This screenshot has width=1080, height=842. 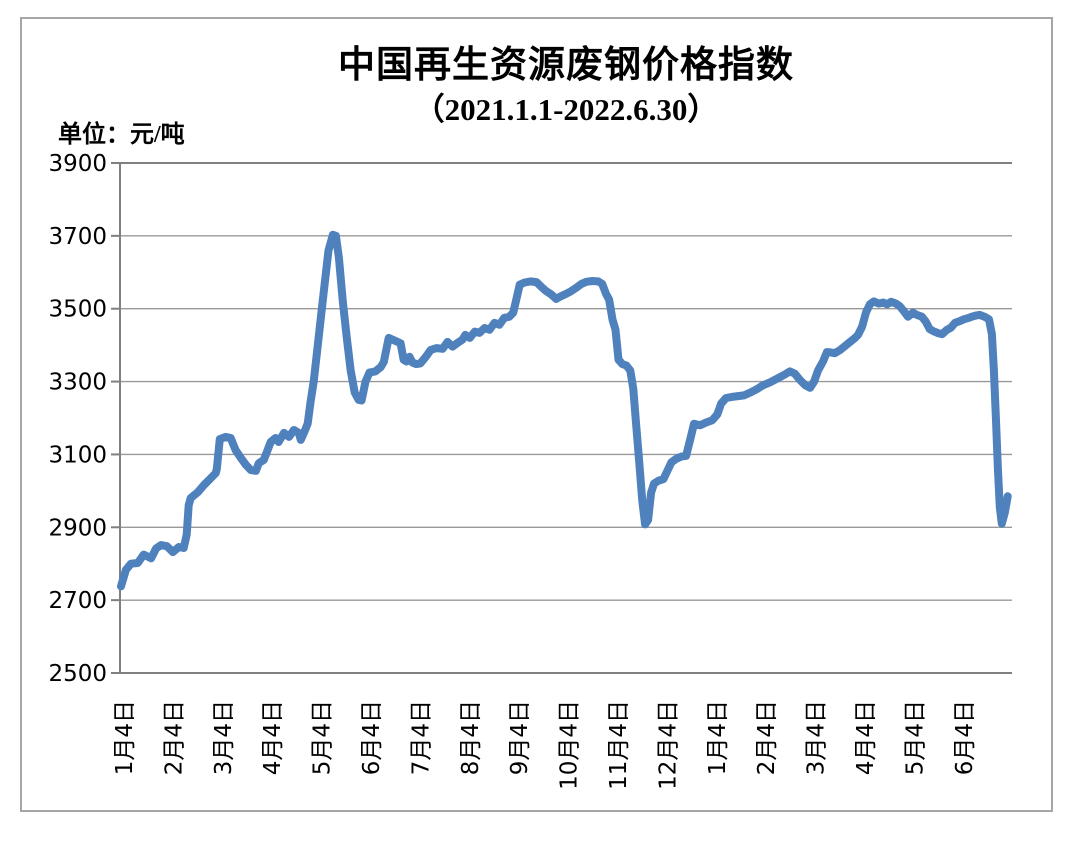 I want to click on x-tick-label: 11月4日, so click(x=619, y=745).